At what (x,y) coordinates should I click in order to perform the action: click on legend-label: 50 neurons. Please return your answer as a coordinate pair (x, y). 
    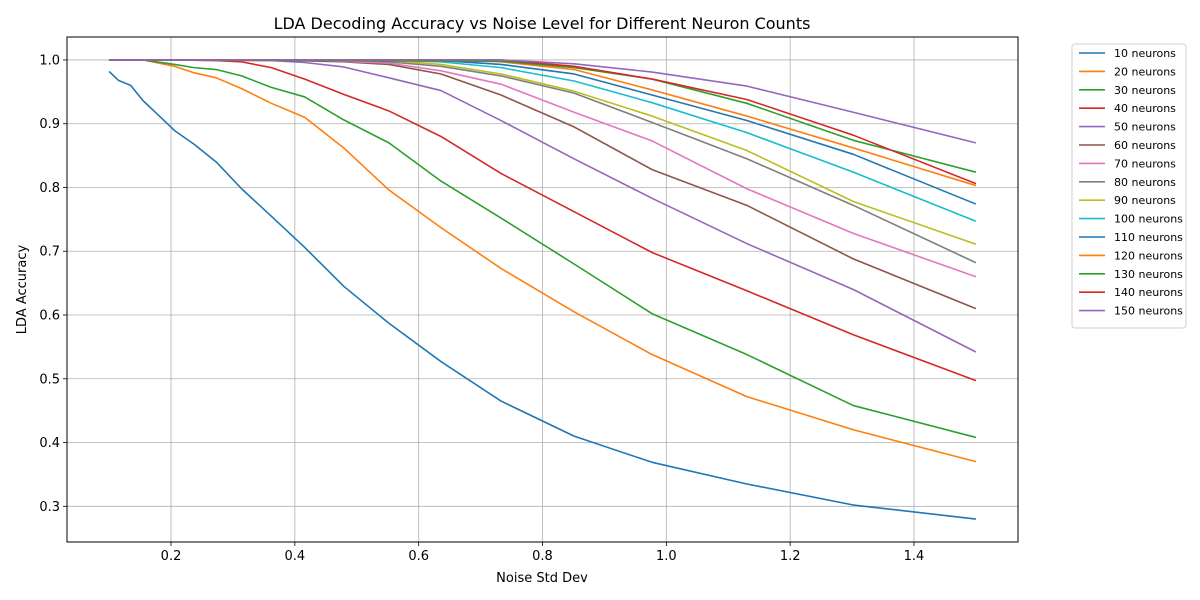
    Looking at the image, I should click on (1145, 127).